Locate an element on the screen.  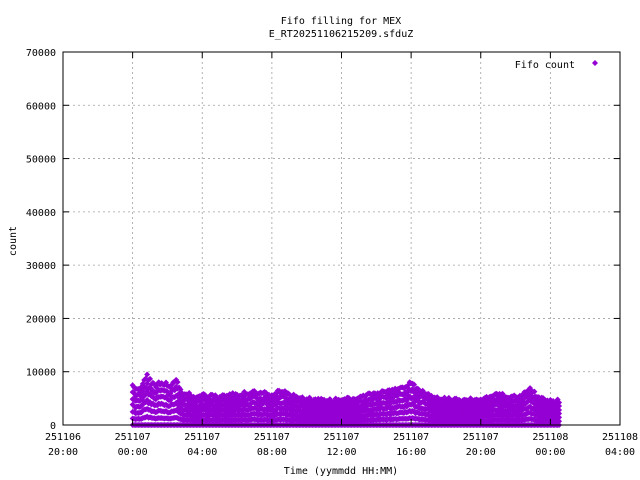
data-points is located at coordinates (346, 399).